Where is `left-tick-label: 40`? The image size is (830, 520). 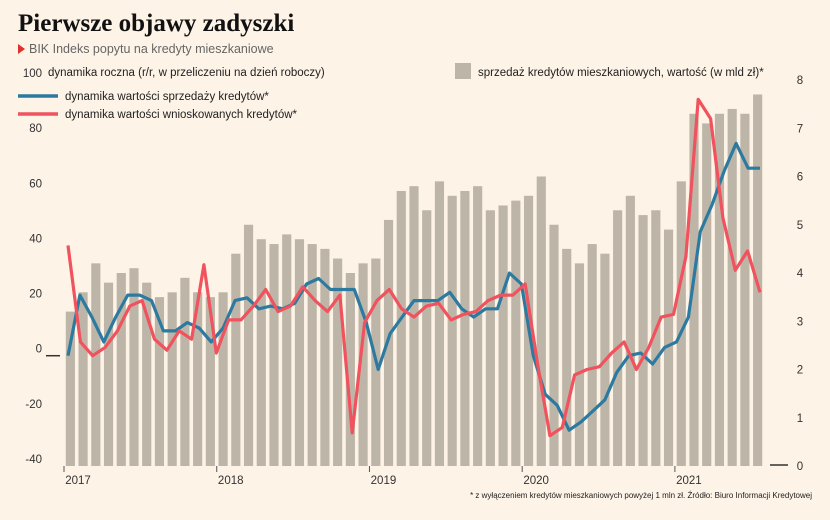 left-tick-label: 40 is located at coordinates (35, 239).